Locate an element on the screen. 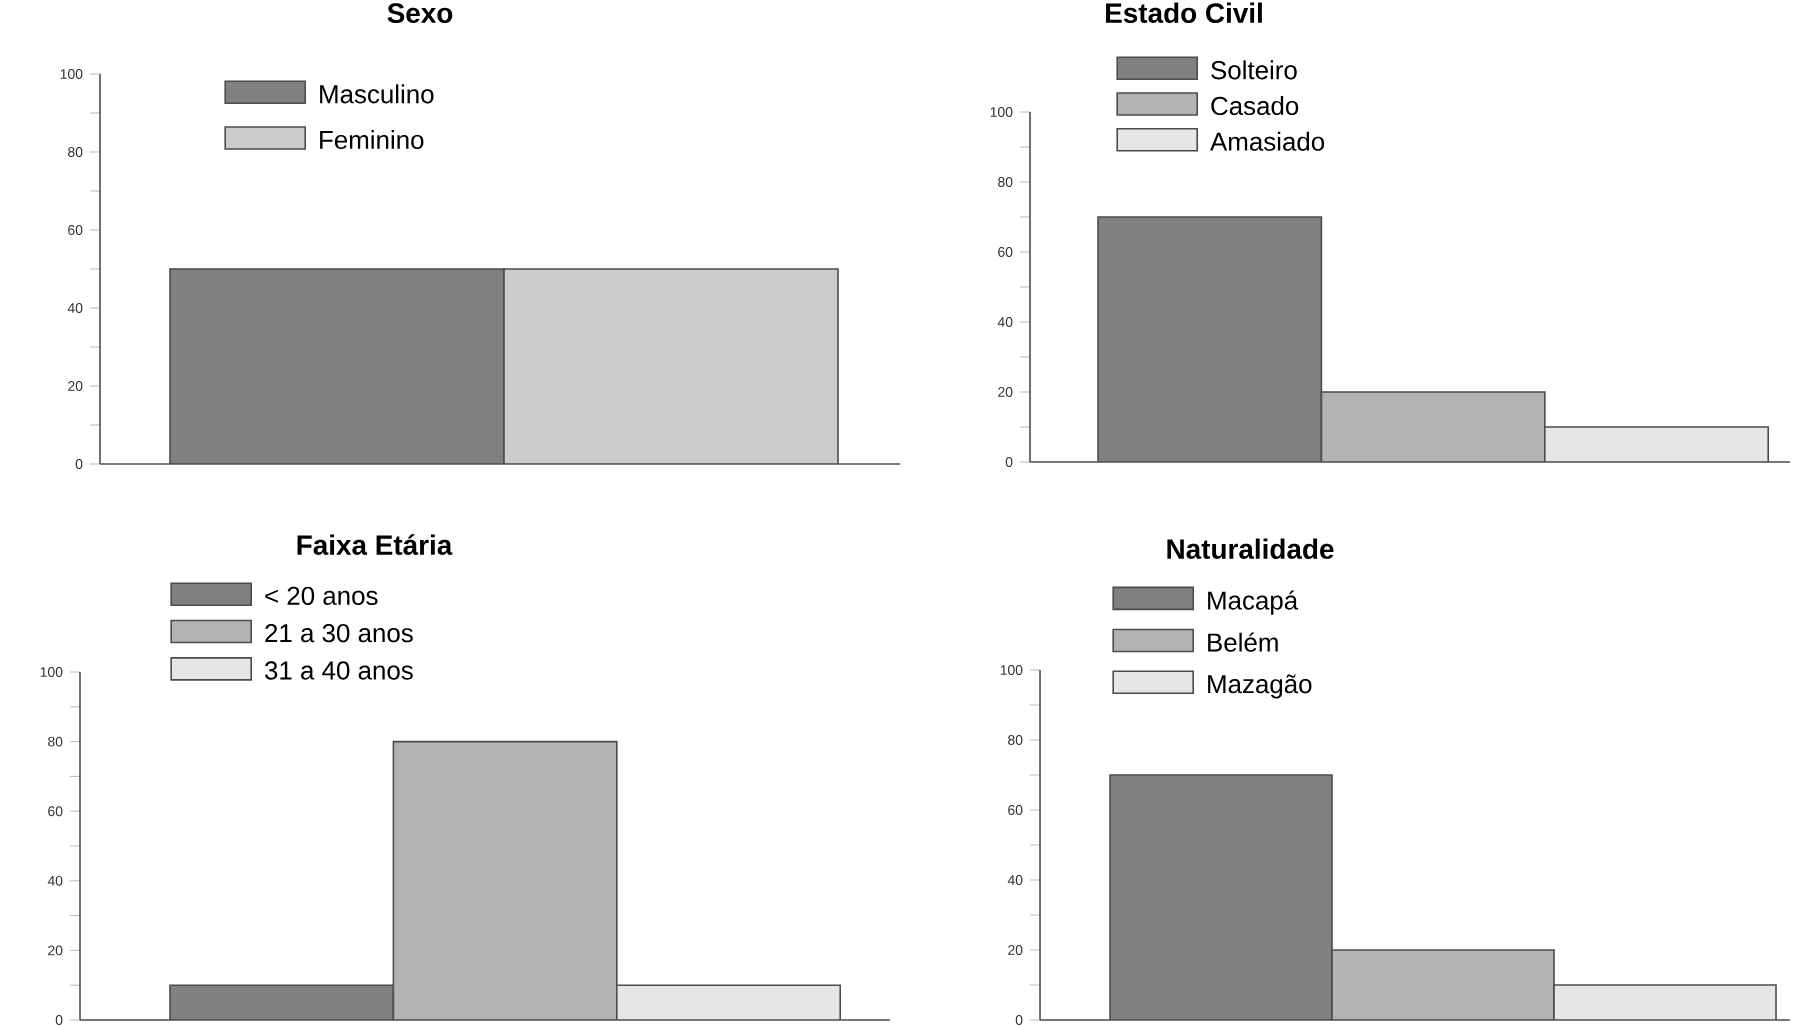 This screenshot has height=1026, width=1808. legend-label: Solteiro is located at coordinates (1254, 70).